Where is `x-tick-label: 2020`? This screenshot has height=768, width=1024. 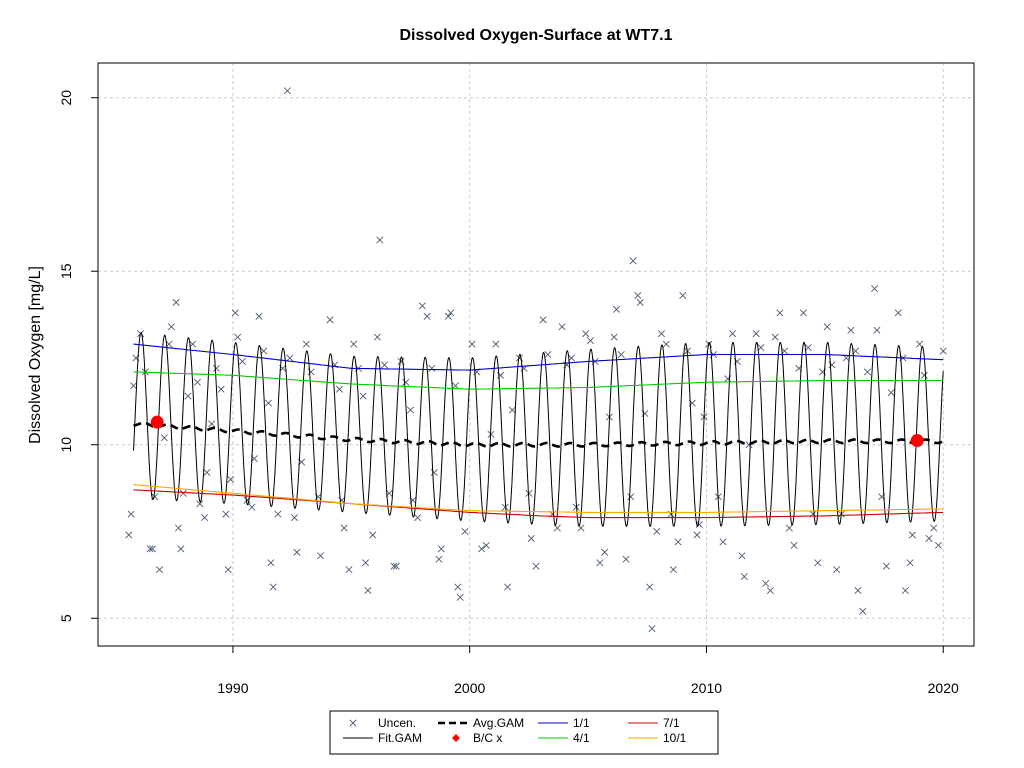 x-tick-label: 2020 is located at coordinates (943, 688).